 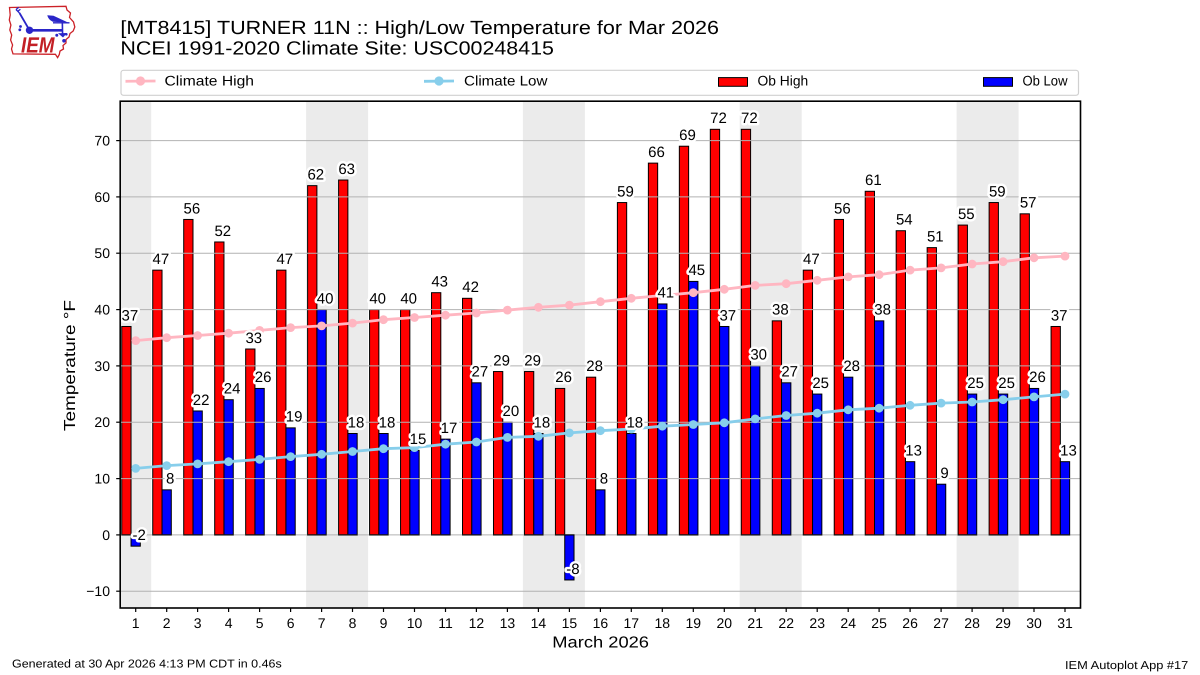 I want to click on svg-text: 69, so click(x=687, y=135).